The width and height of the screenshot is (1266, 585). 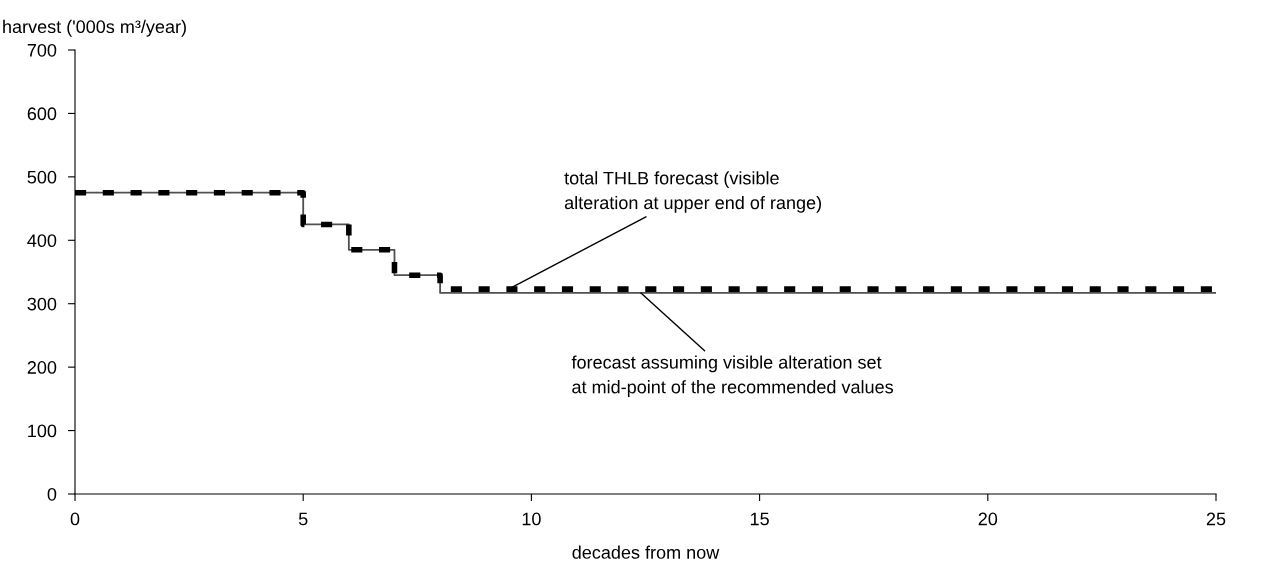 I want to click on y-axis-title: harvest ('000s m³/year), so click(x=94, y=28).